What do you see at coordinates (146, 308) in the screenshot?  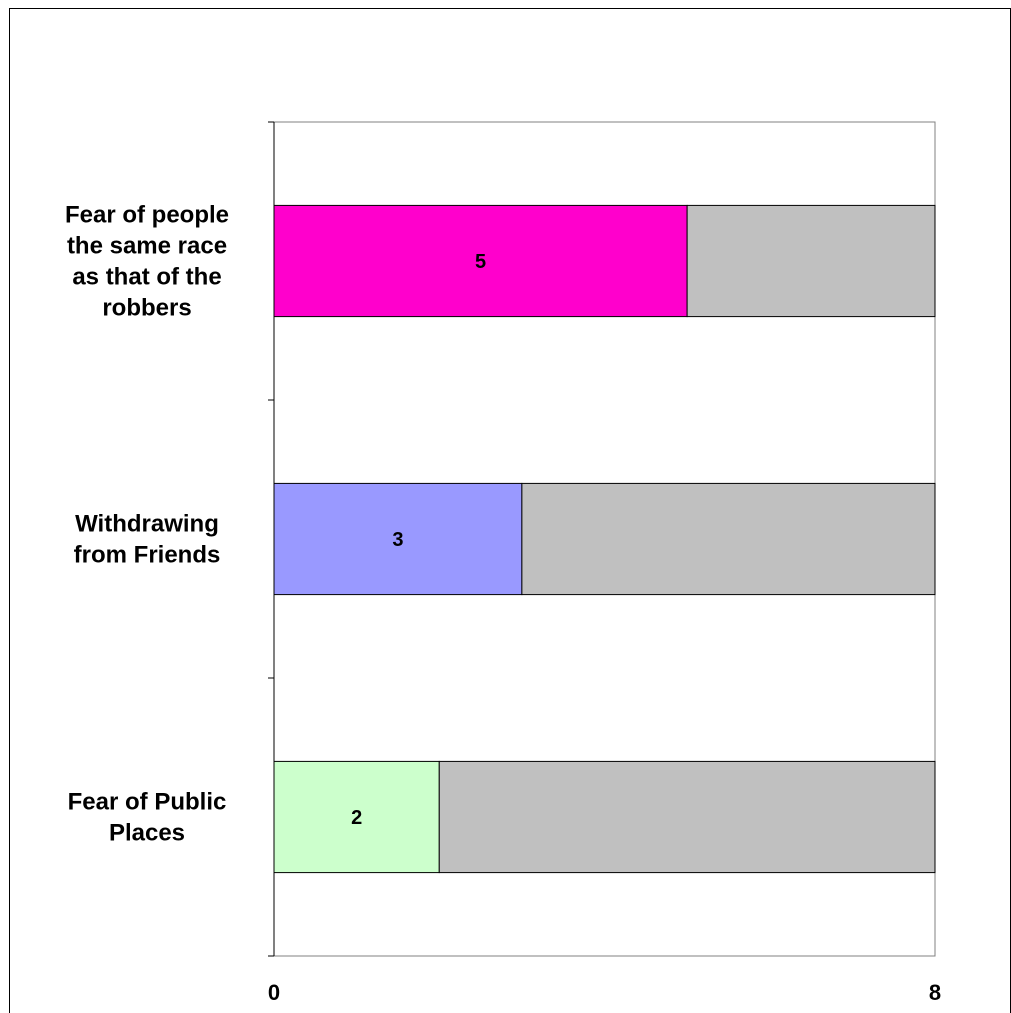 I see `category-label: robbers` at bounding box center [146, 308].